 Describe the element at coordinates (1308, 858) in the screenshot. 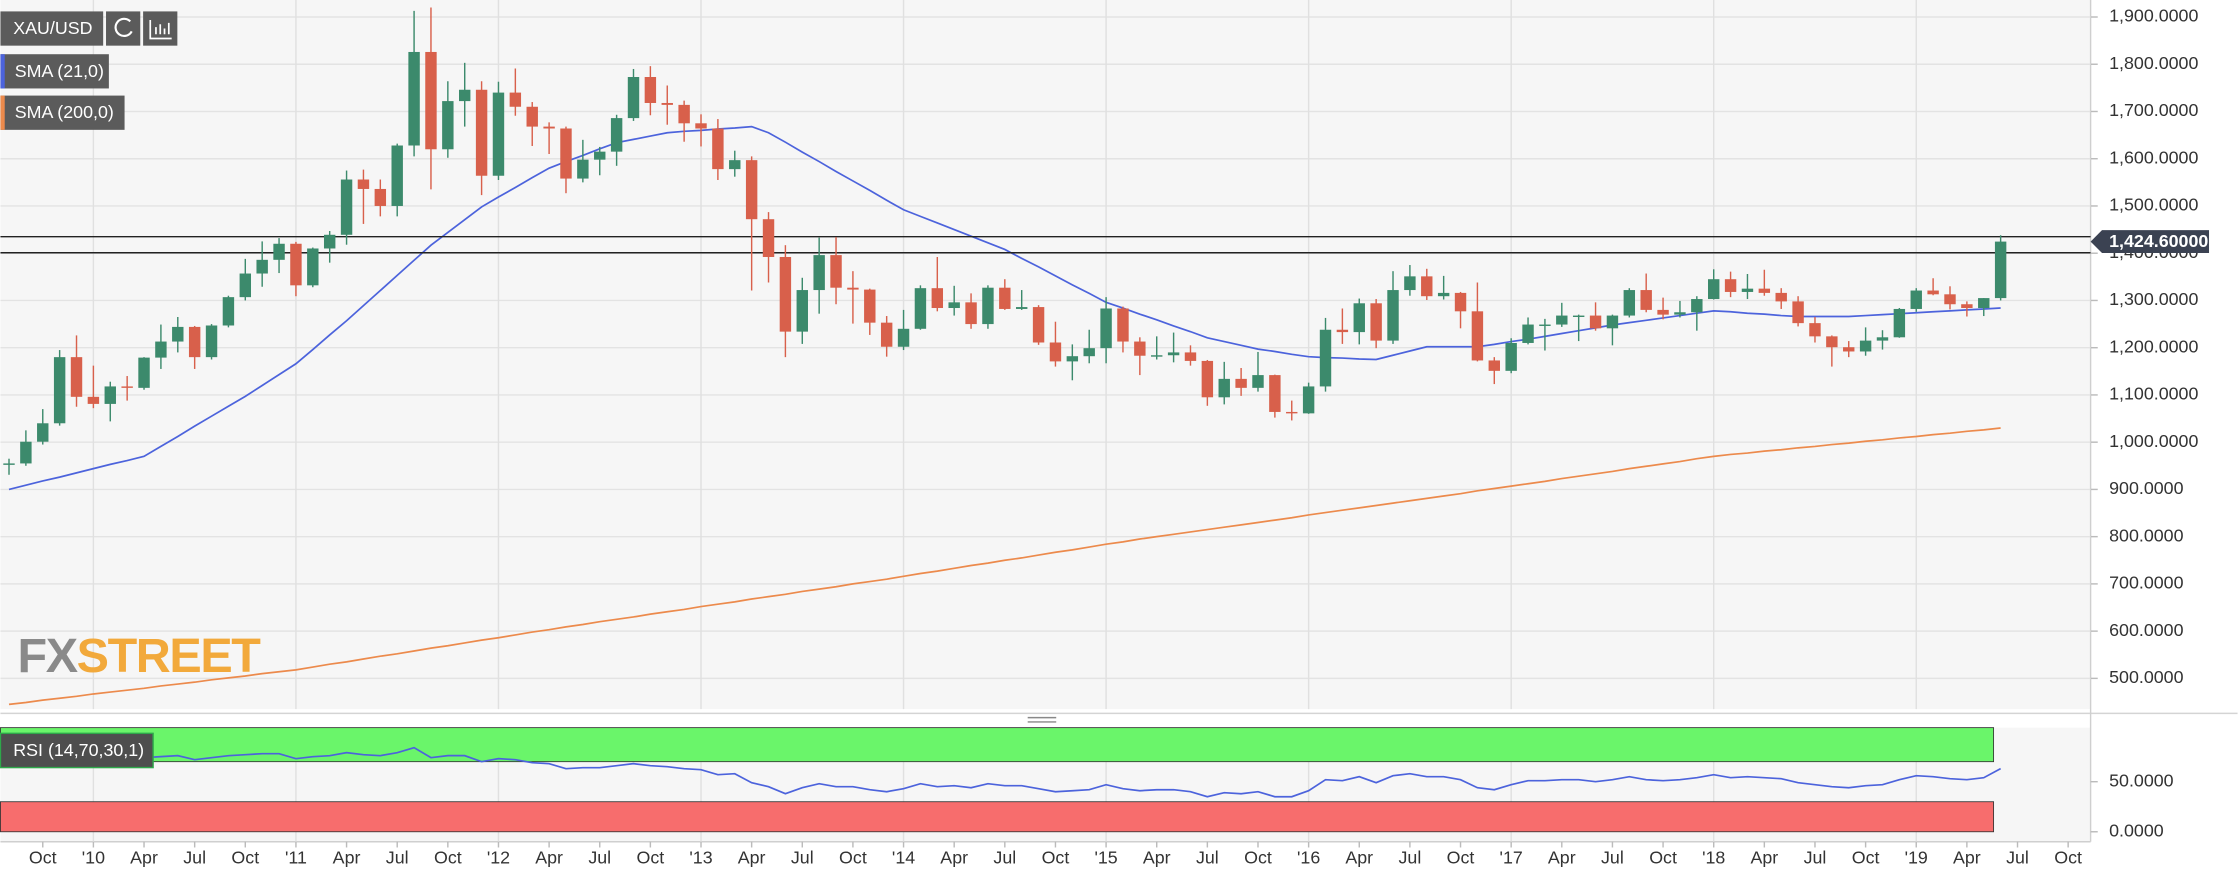

I see `x-tick-label: '16` at that location.